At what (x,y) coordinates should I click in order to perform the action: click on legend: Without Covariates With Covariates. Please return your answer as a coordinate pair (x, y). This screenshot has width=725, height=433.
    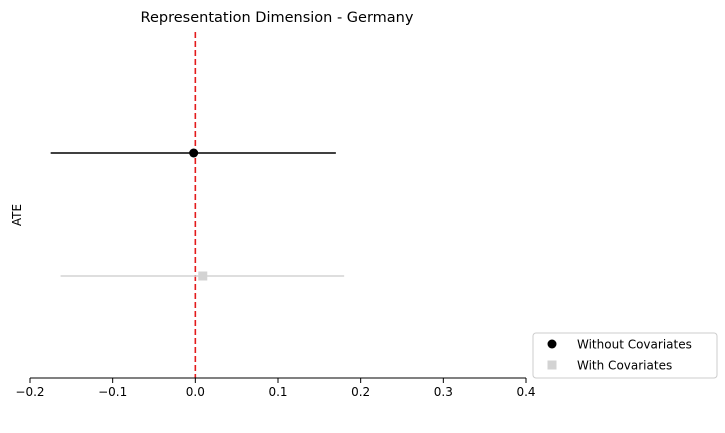
    Looking at the image, I should click on (625, 355).